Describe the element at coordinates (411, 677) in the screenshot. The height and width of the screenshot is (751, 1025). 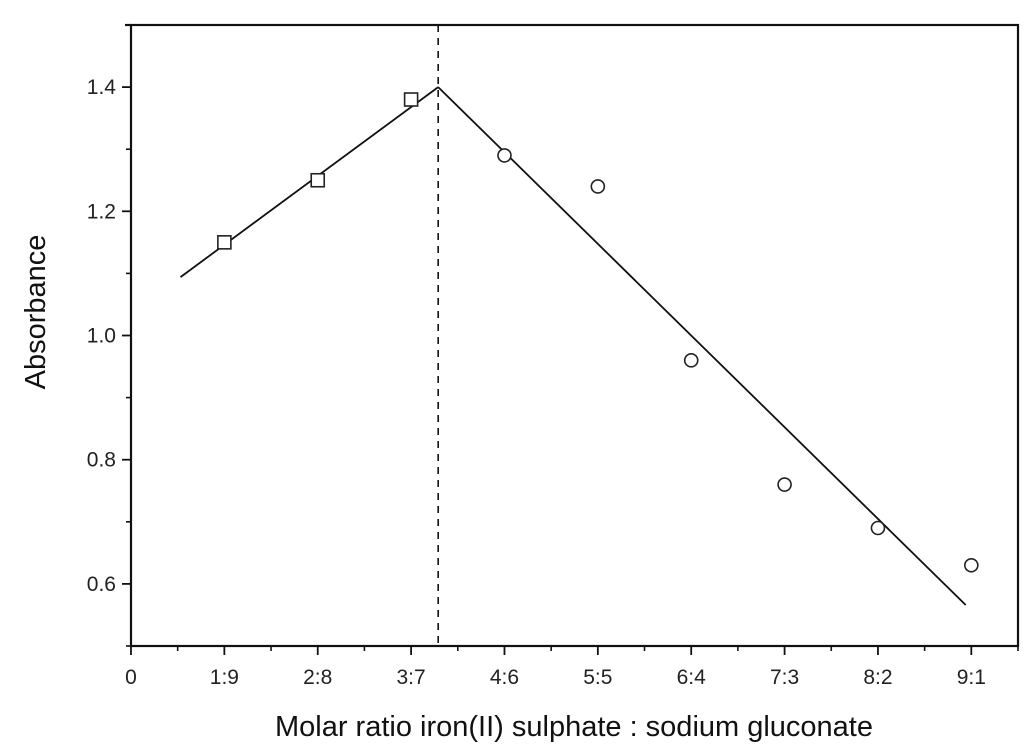
I see `x-tick-label: 3:7` at that location.